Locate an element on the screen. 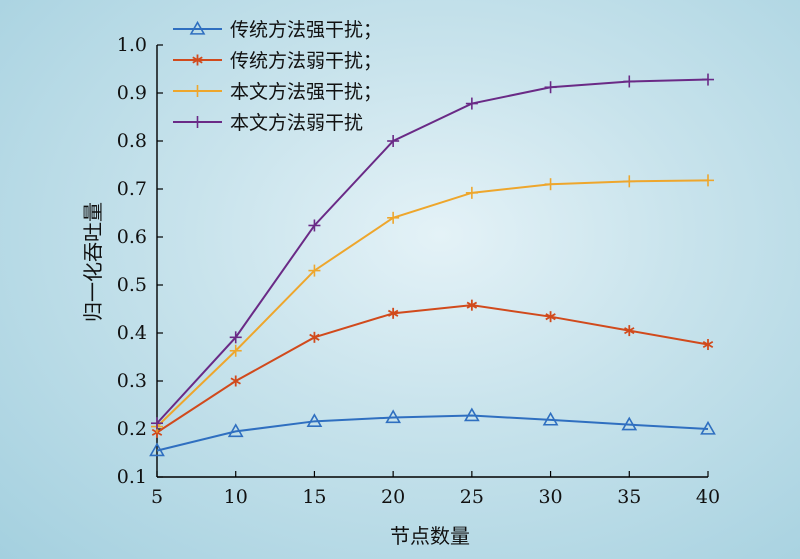 The image size is (800, 559). legend-label: 传统方法弱干扰； is located at coordinates (306, 61).